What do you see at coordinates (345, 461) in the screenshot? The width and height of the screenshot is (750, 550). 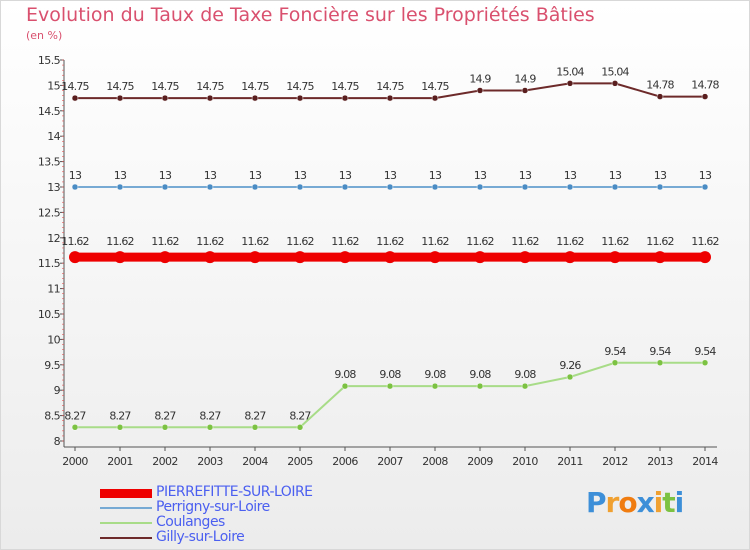 I see `x-tick-label: 2006` at bounding box center [345, 461].